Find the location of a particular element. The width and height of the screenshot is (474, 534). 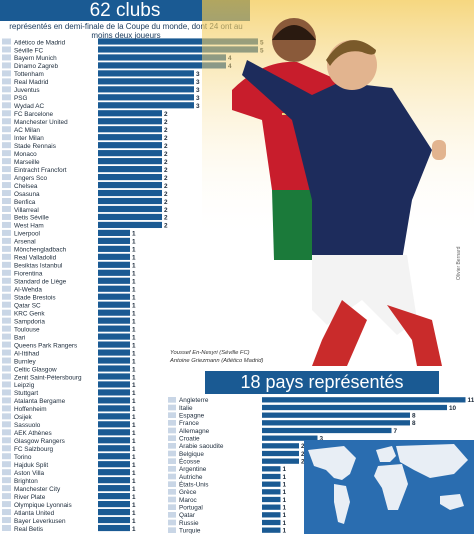

country-bar-angleterre is located at coordinates (364, 400).